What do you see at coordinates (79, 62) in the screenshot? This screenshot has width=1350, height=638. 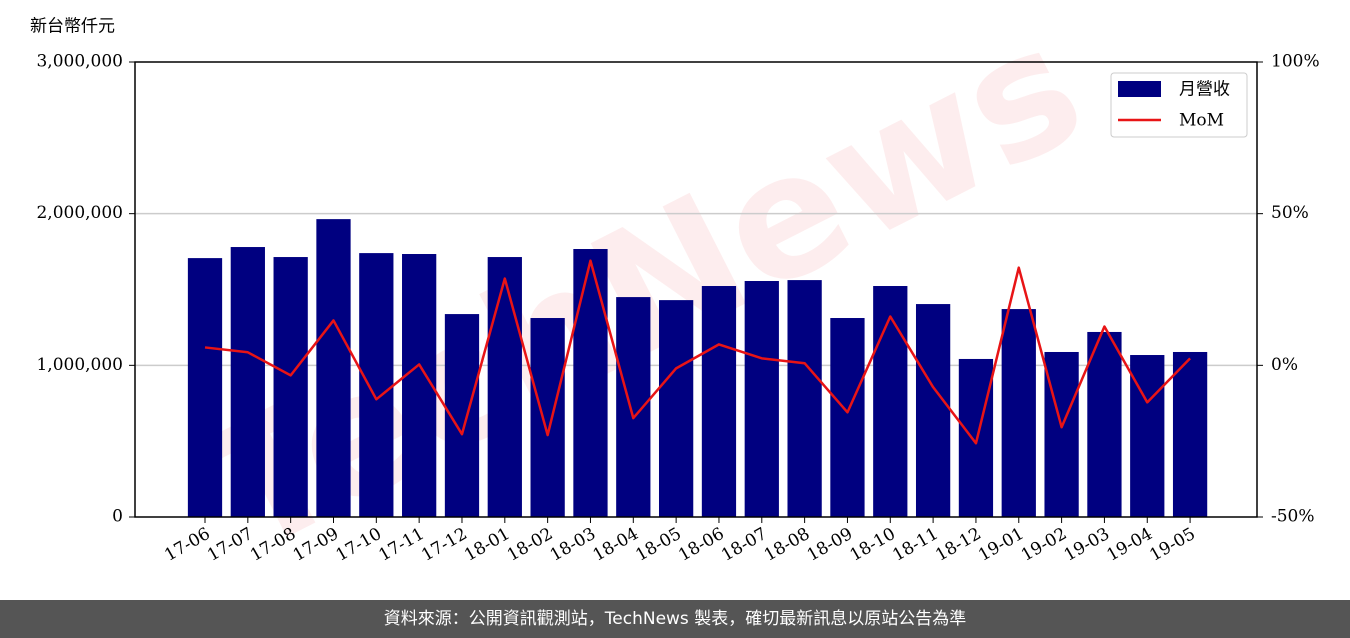 I see `y-tick-label: 3,000,000` at bounding box center [79, 62].